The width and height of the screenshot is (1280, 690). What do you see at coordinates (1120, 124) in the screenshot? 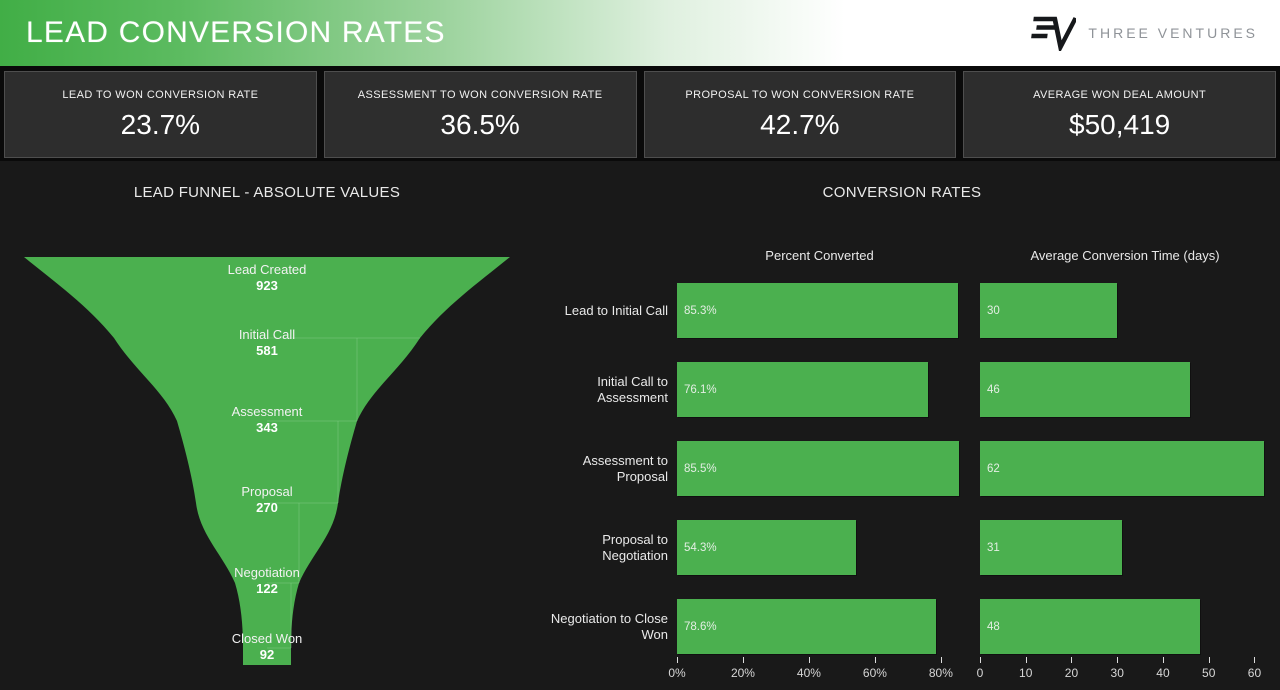
I see `kpi-value: $50,419` at bounding box center [1120, 124].